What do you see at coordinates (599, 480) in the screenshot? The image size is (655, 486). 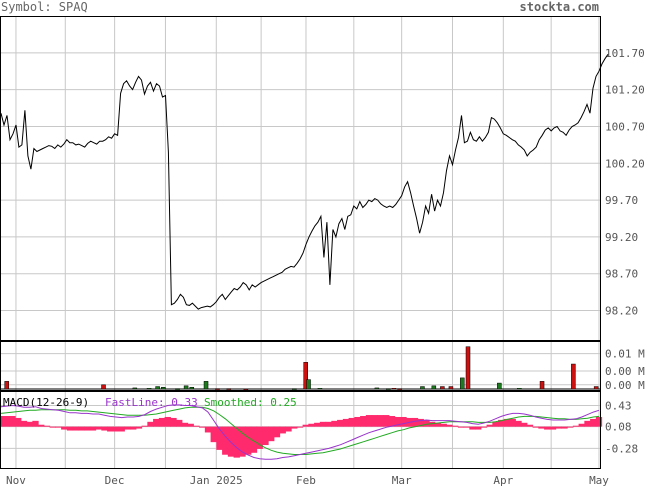 I see `x-tick-label: May` at bounding box center [599, 480].